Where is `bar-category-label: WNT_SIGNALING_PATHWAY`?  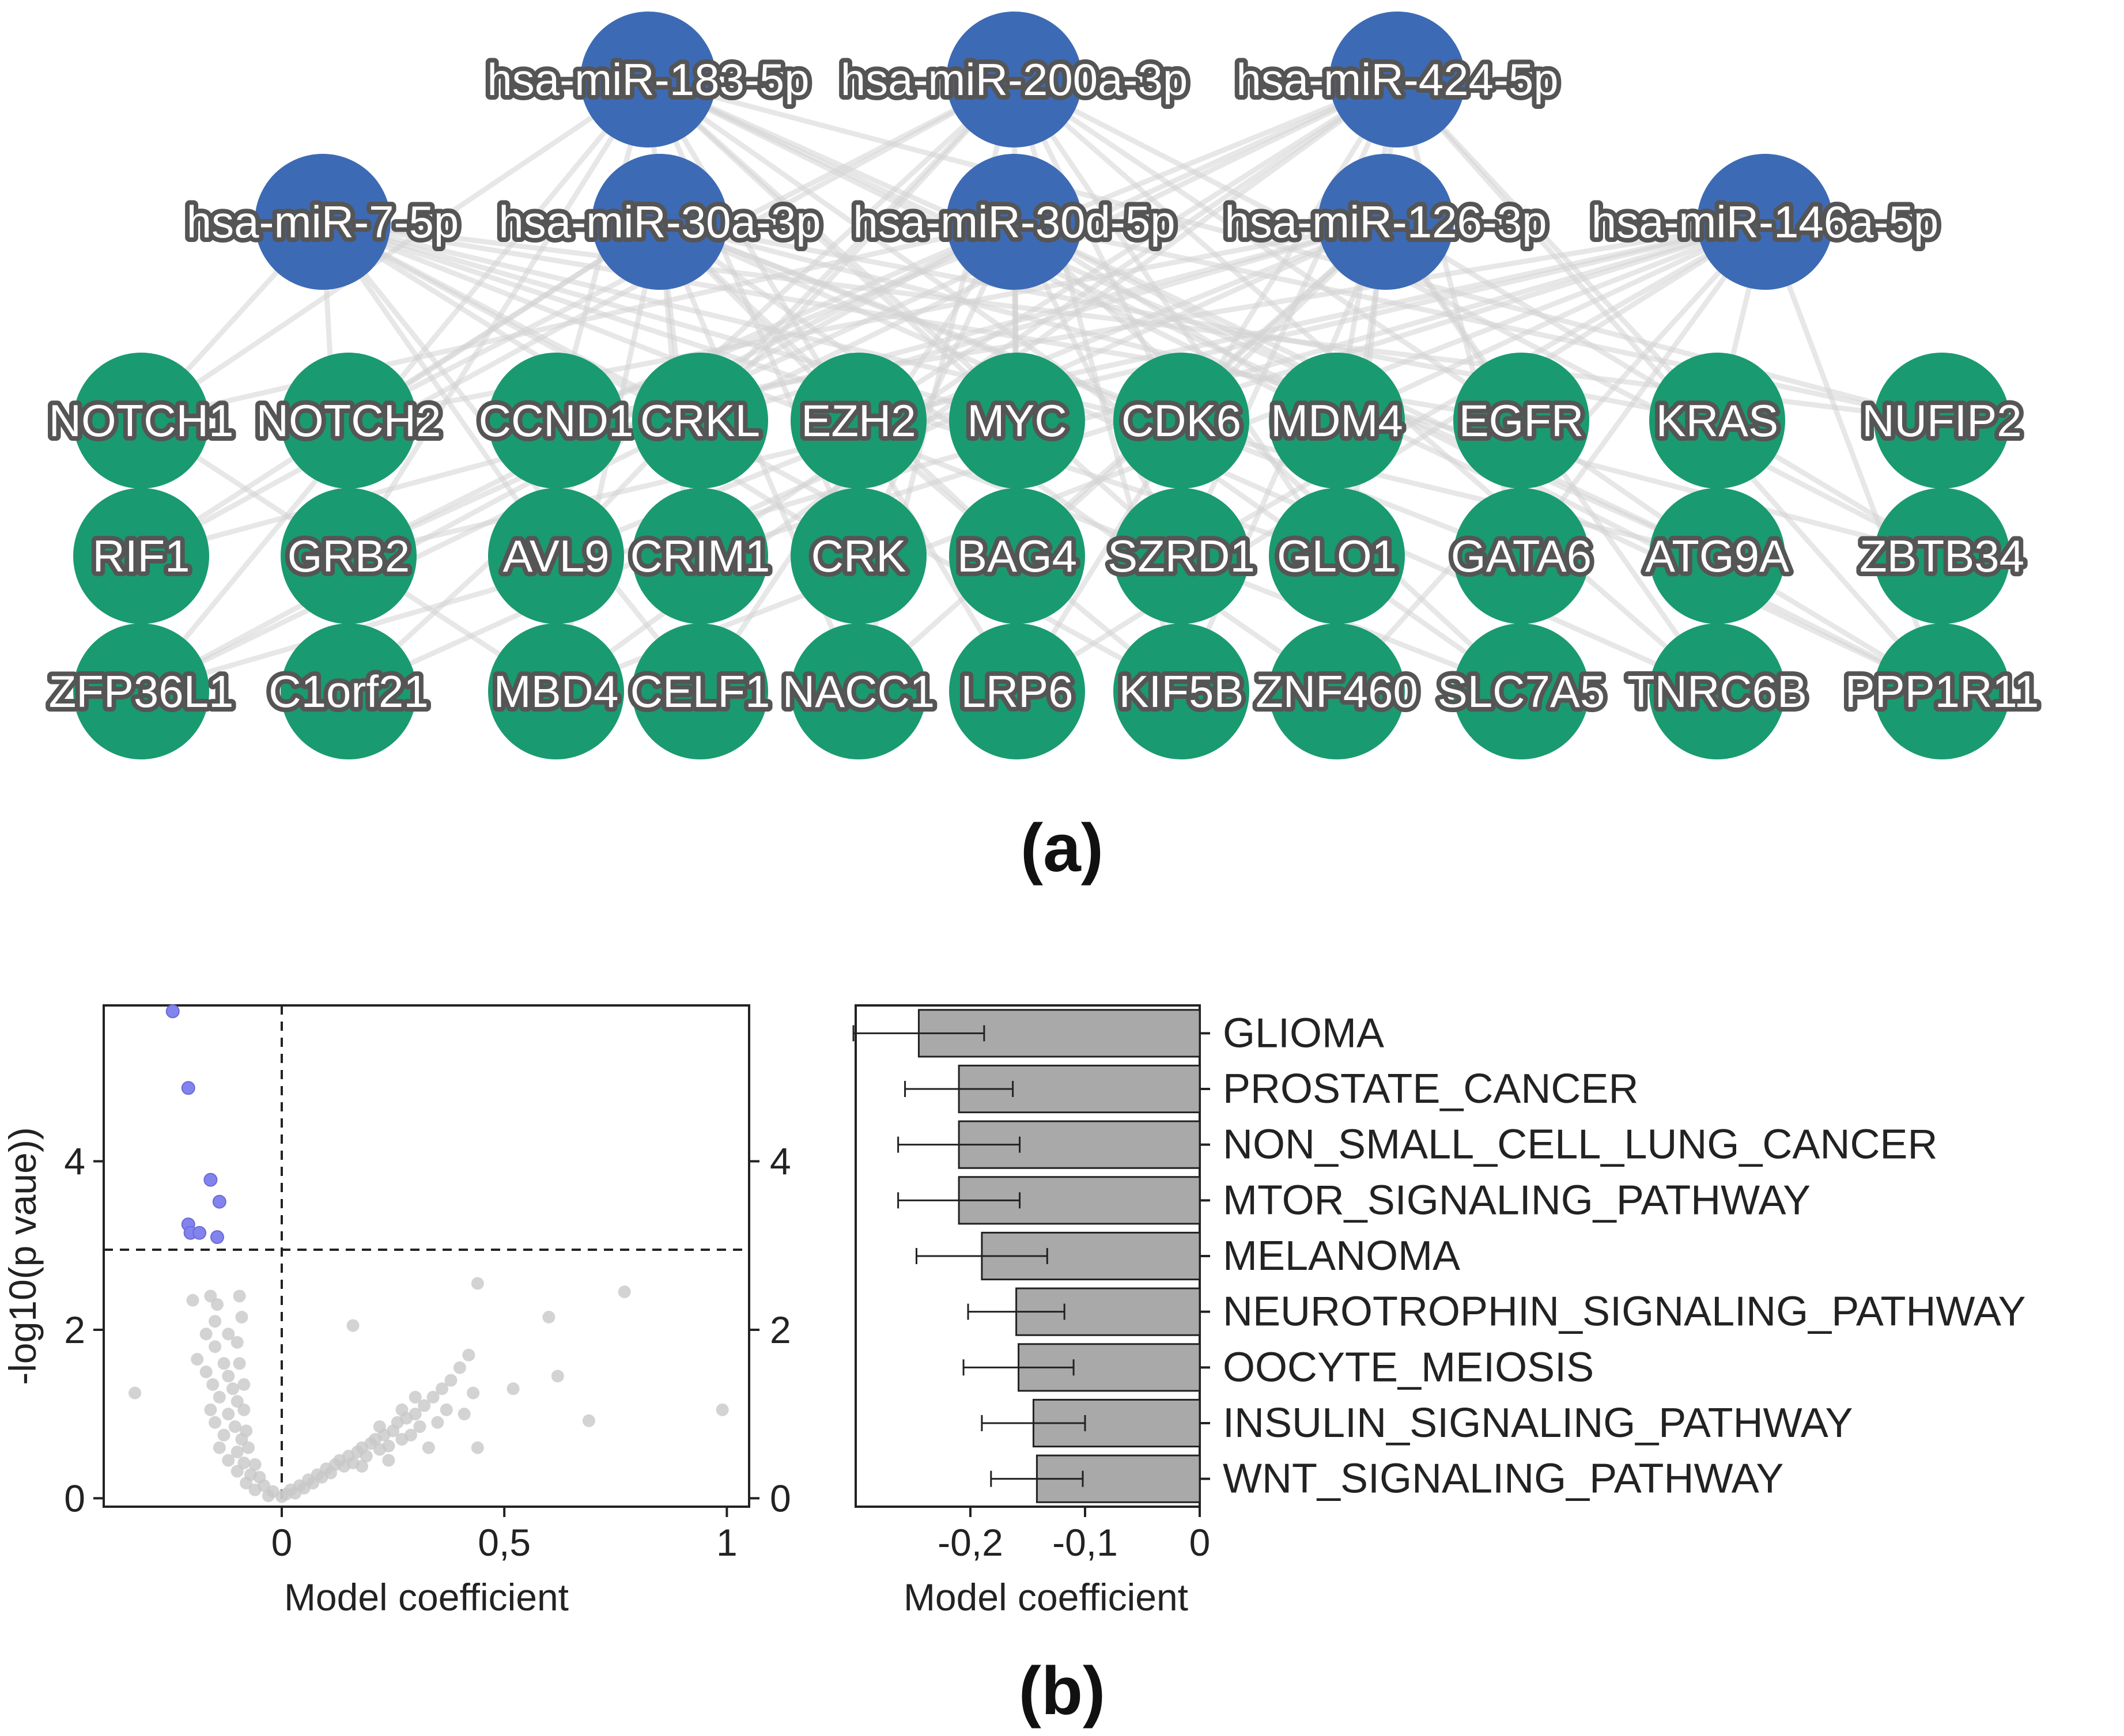
bar-category-label: WNT_SIGNALING_PATHWAY is located at coordinates (1503, 1479).